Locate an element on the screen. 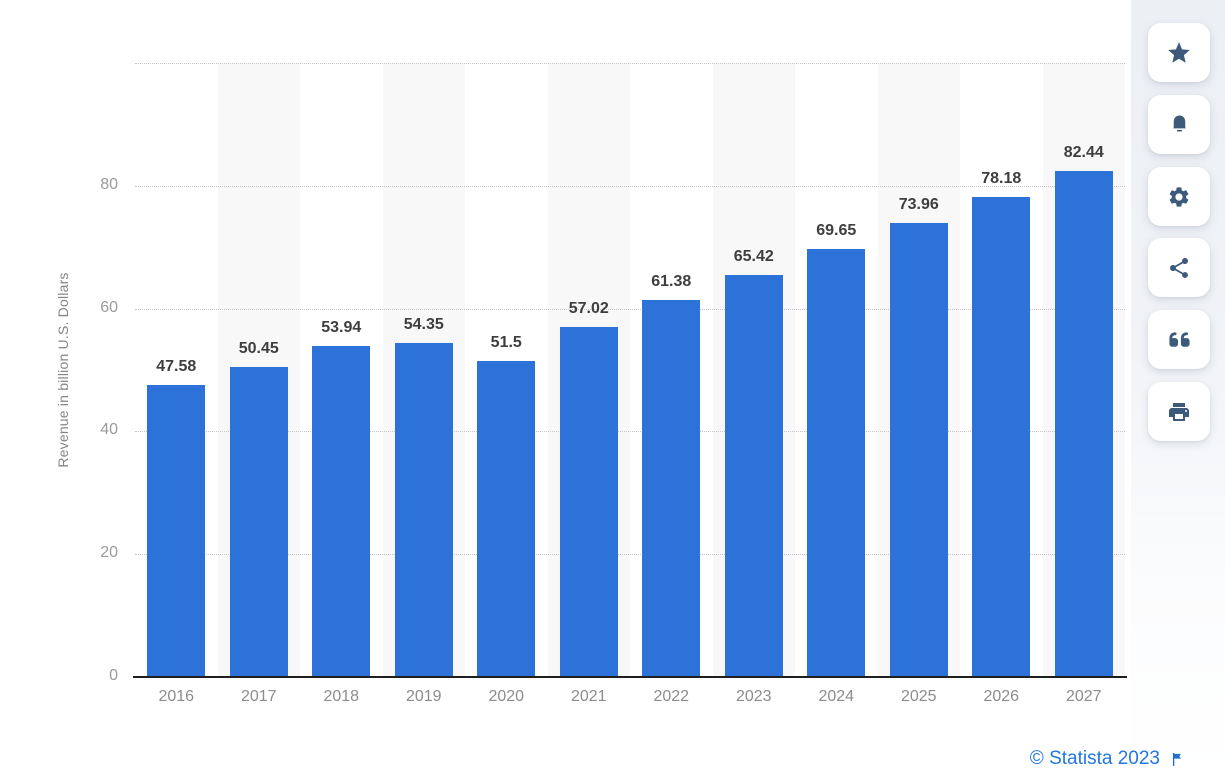 The width and height of the screenshot is (1225, 779). x-tick-2023: 2023 is located at coordinates (753, 696).